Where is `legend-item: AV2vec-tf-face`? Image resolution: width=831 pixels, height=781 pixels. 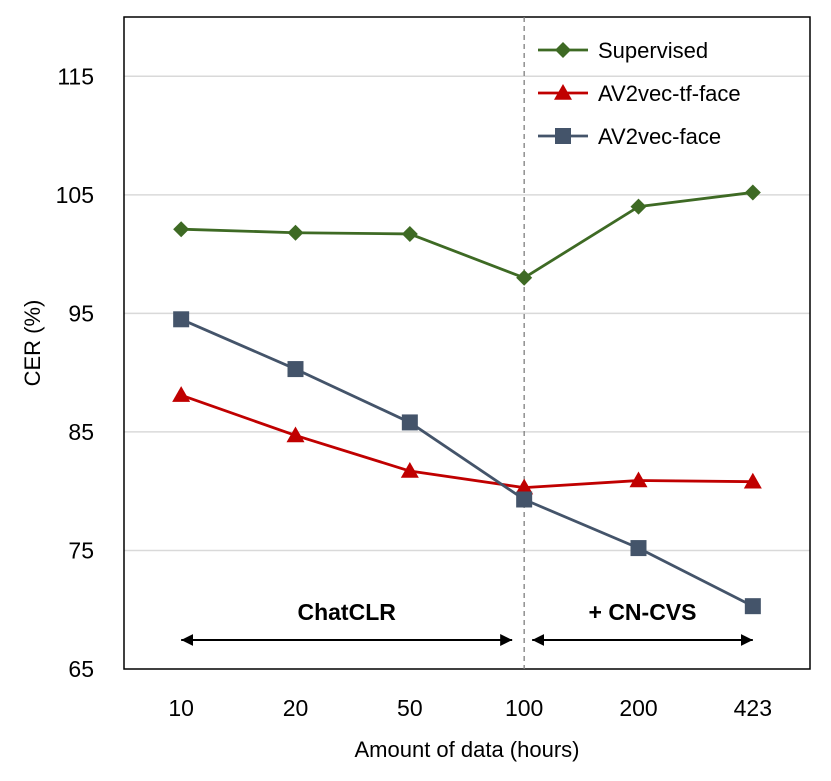
legend-item: AV2vec-tf-face is located at coordinates (639, 93).